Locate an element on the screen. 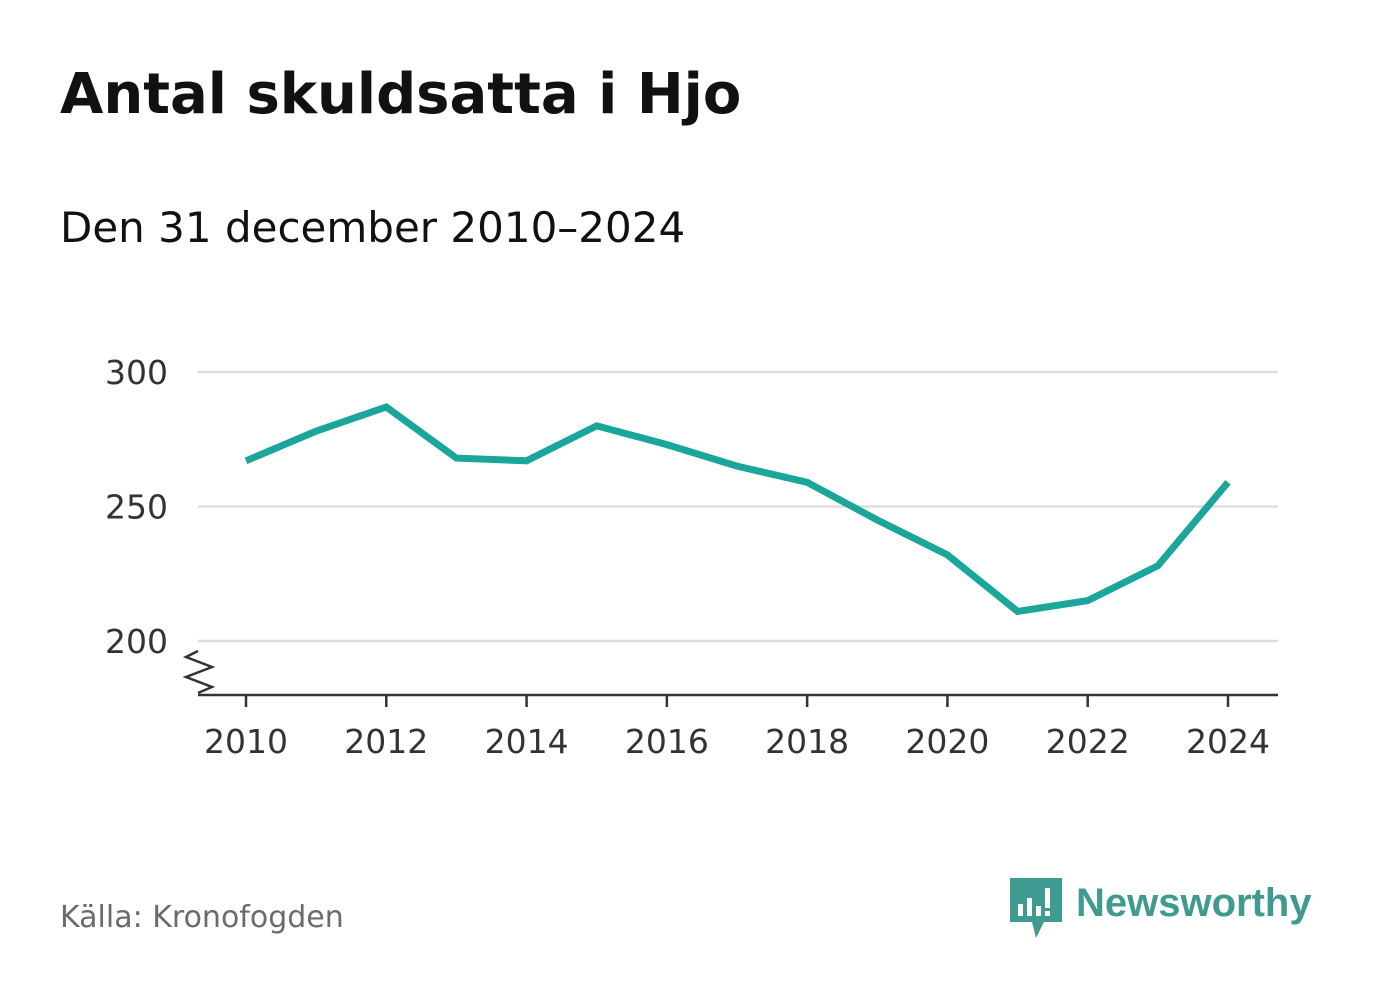 The height and width of the screenshot is (999, 1382). x-tick-label-2010: 2010 is located at coordinates (246, 741).